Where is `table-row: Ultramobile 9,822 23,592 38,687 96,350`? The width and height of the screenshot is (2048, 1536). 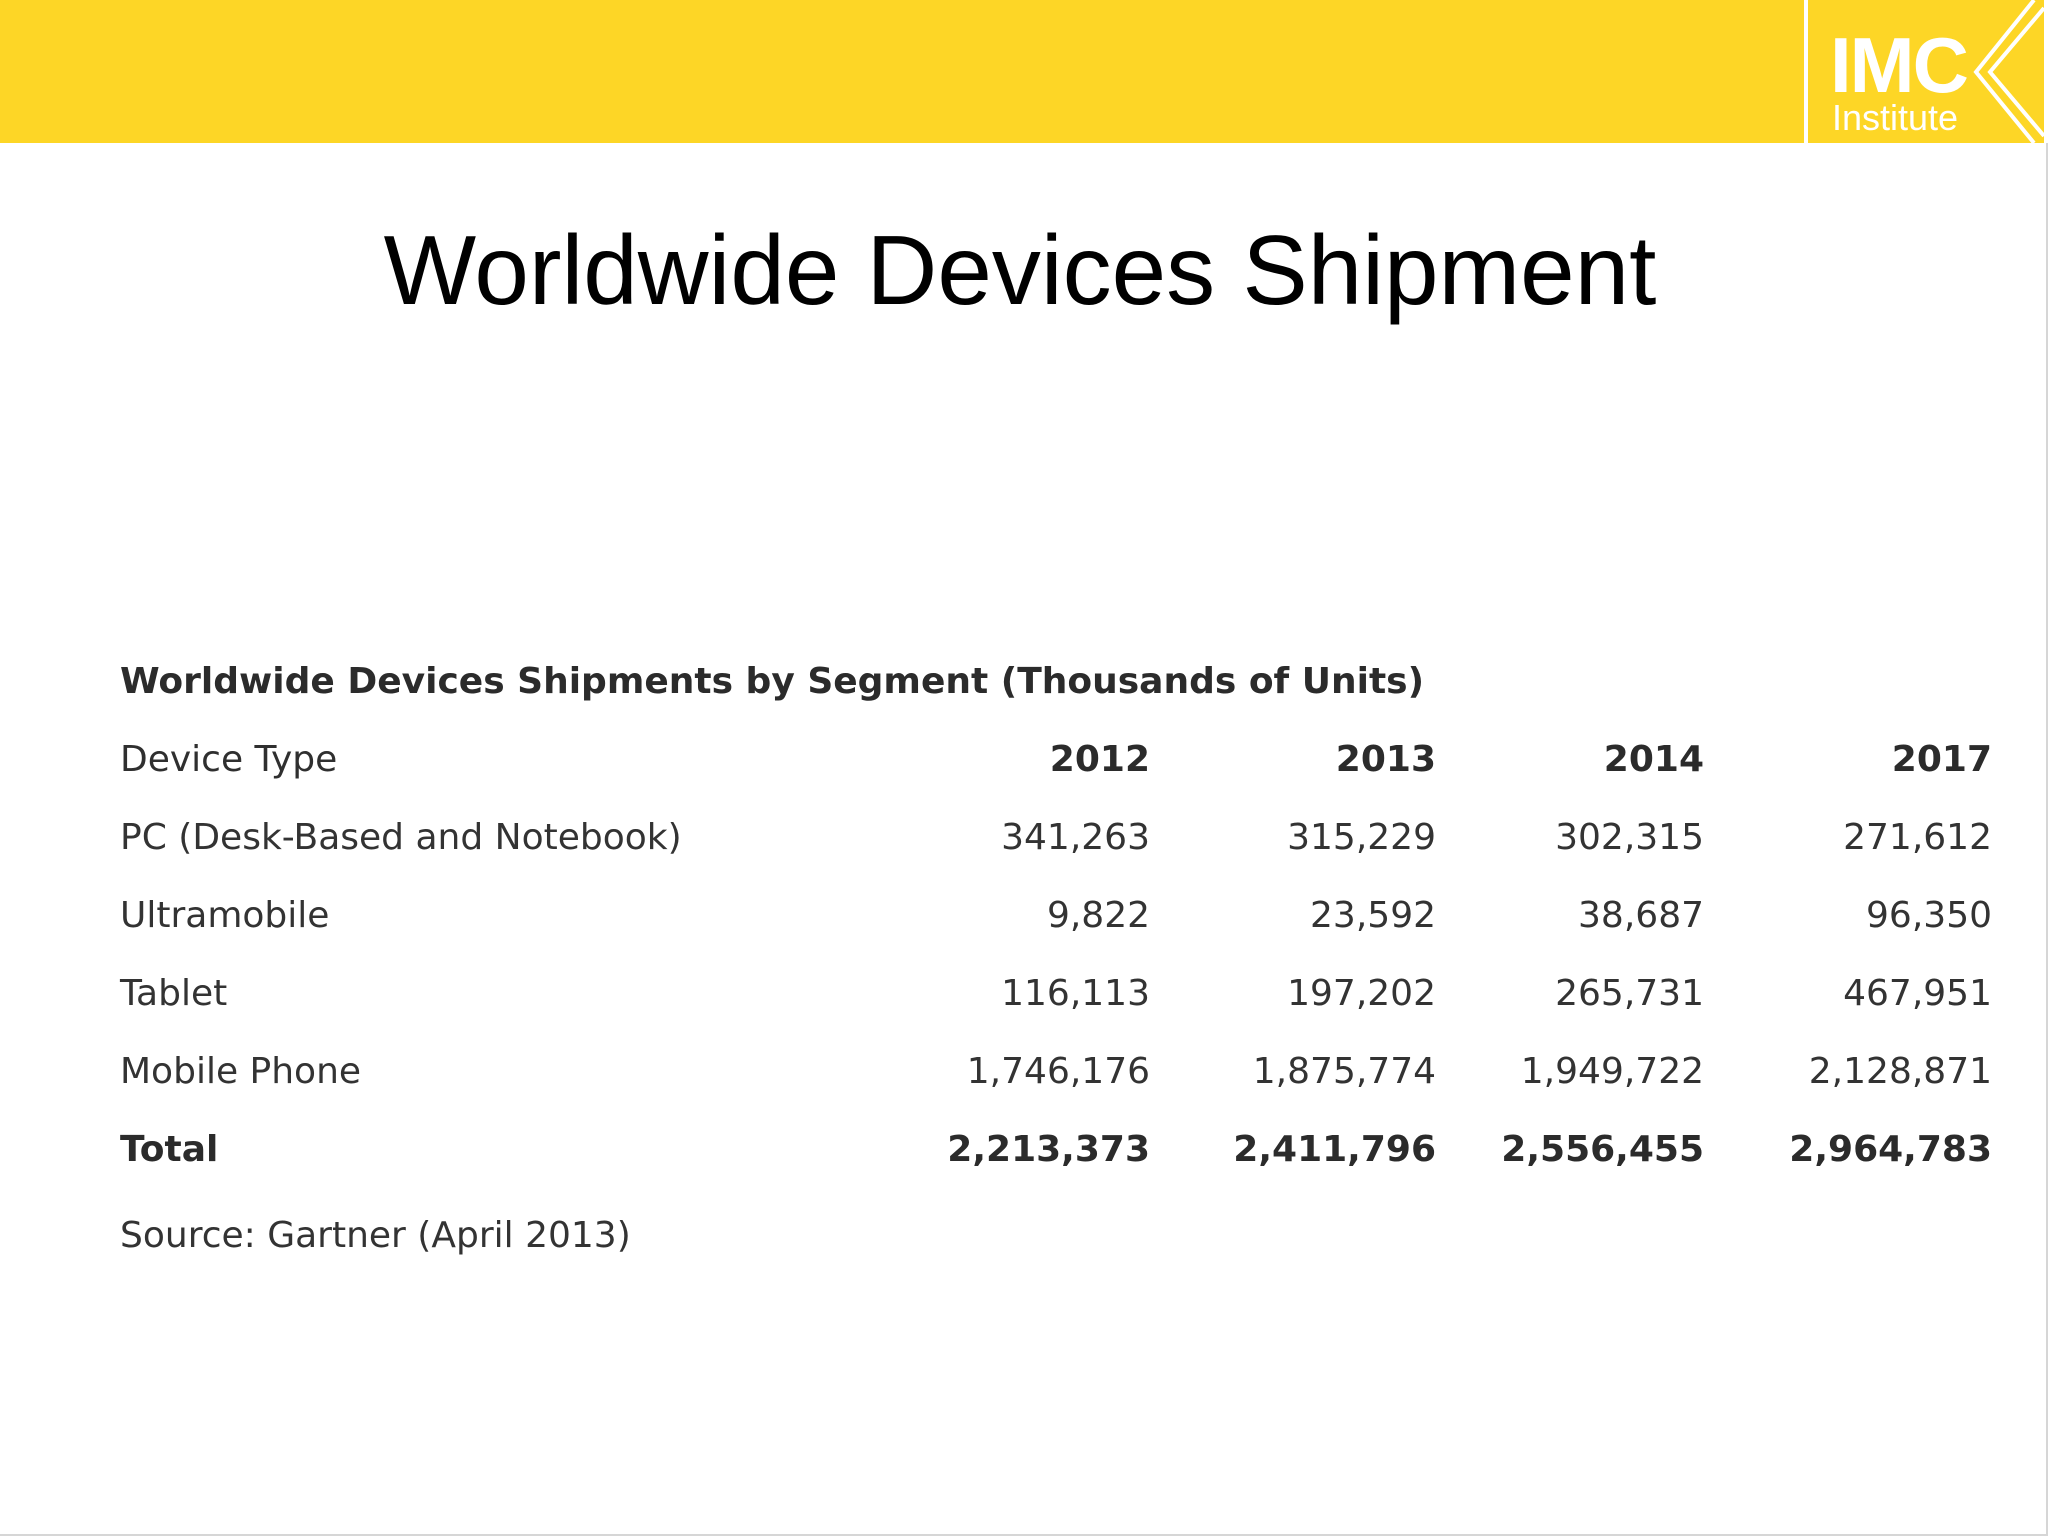 table-row: Ultramobile 9,822 23,592 38,687 96,350 is located at coordinates (1056, 933).